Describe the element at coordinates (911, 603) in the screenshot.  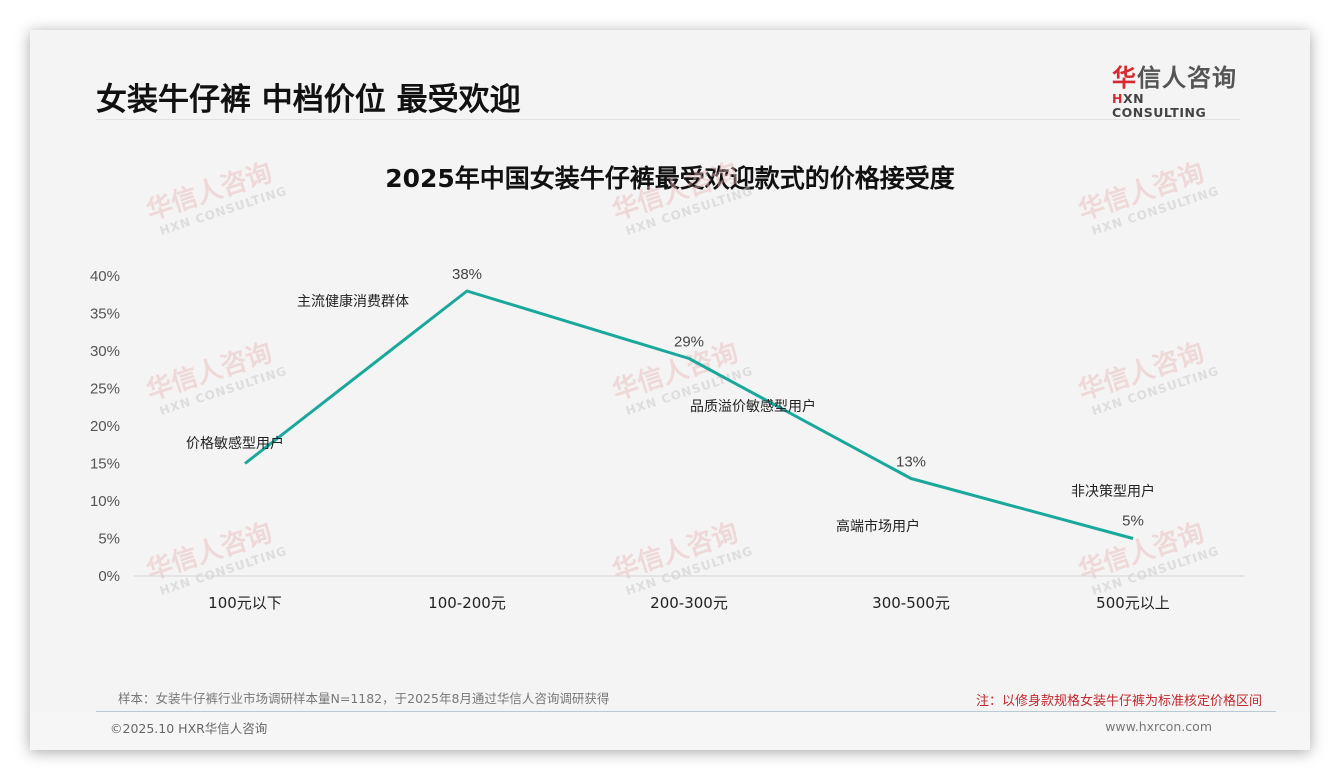
I see `x-tick-label: 300-500元` at that location.